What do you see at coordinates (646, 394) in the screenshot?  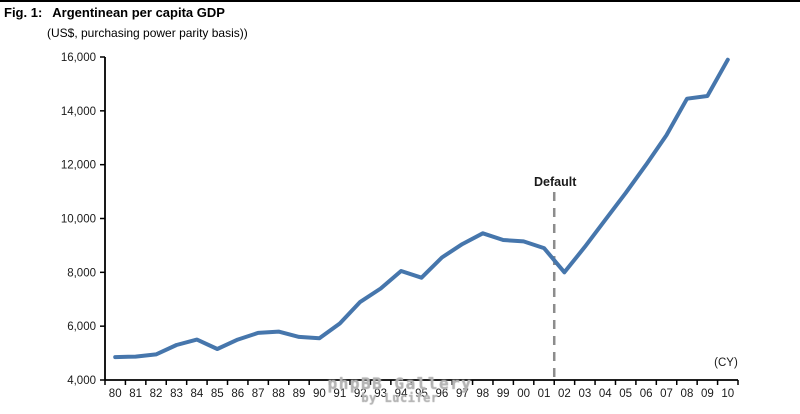 I see `x-tick-label: 06` at bounding box center [646, 394].